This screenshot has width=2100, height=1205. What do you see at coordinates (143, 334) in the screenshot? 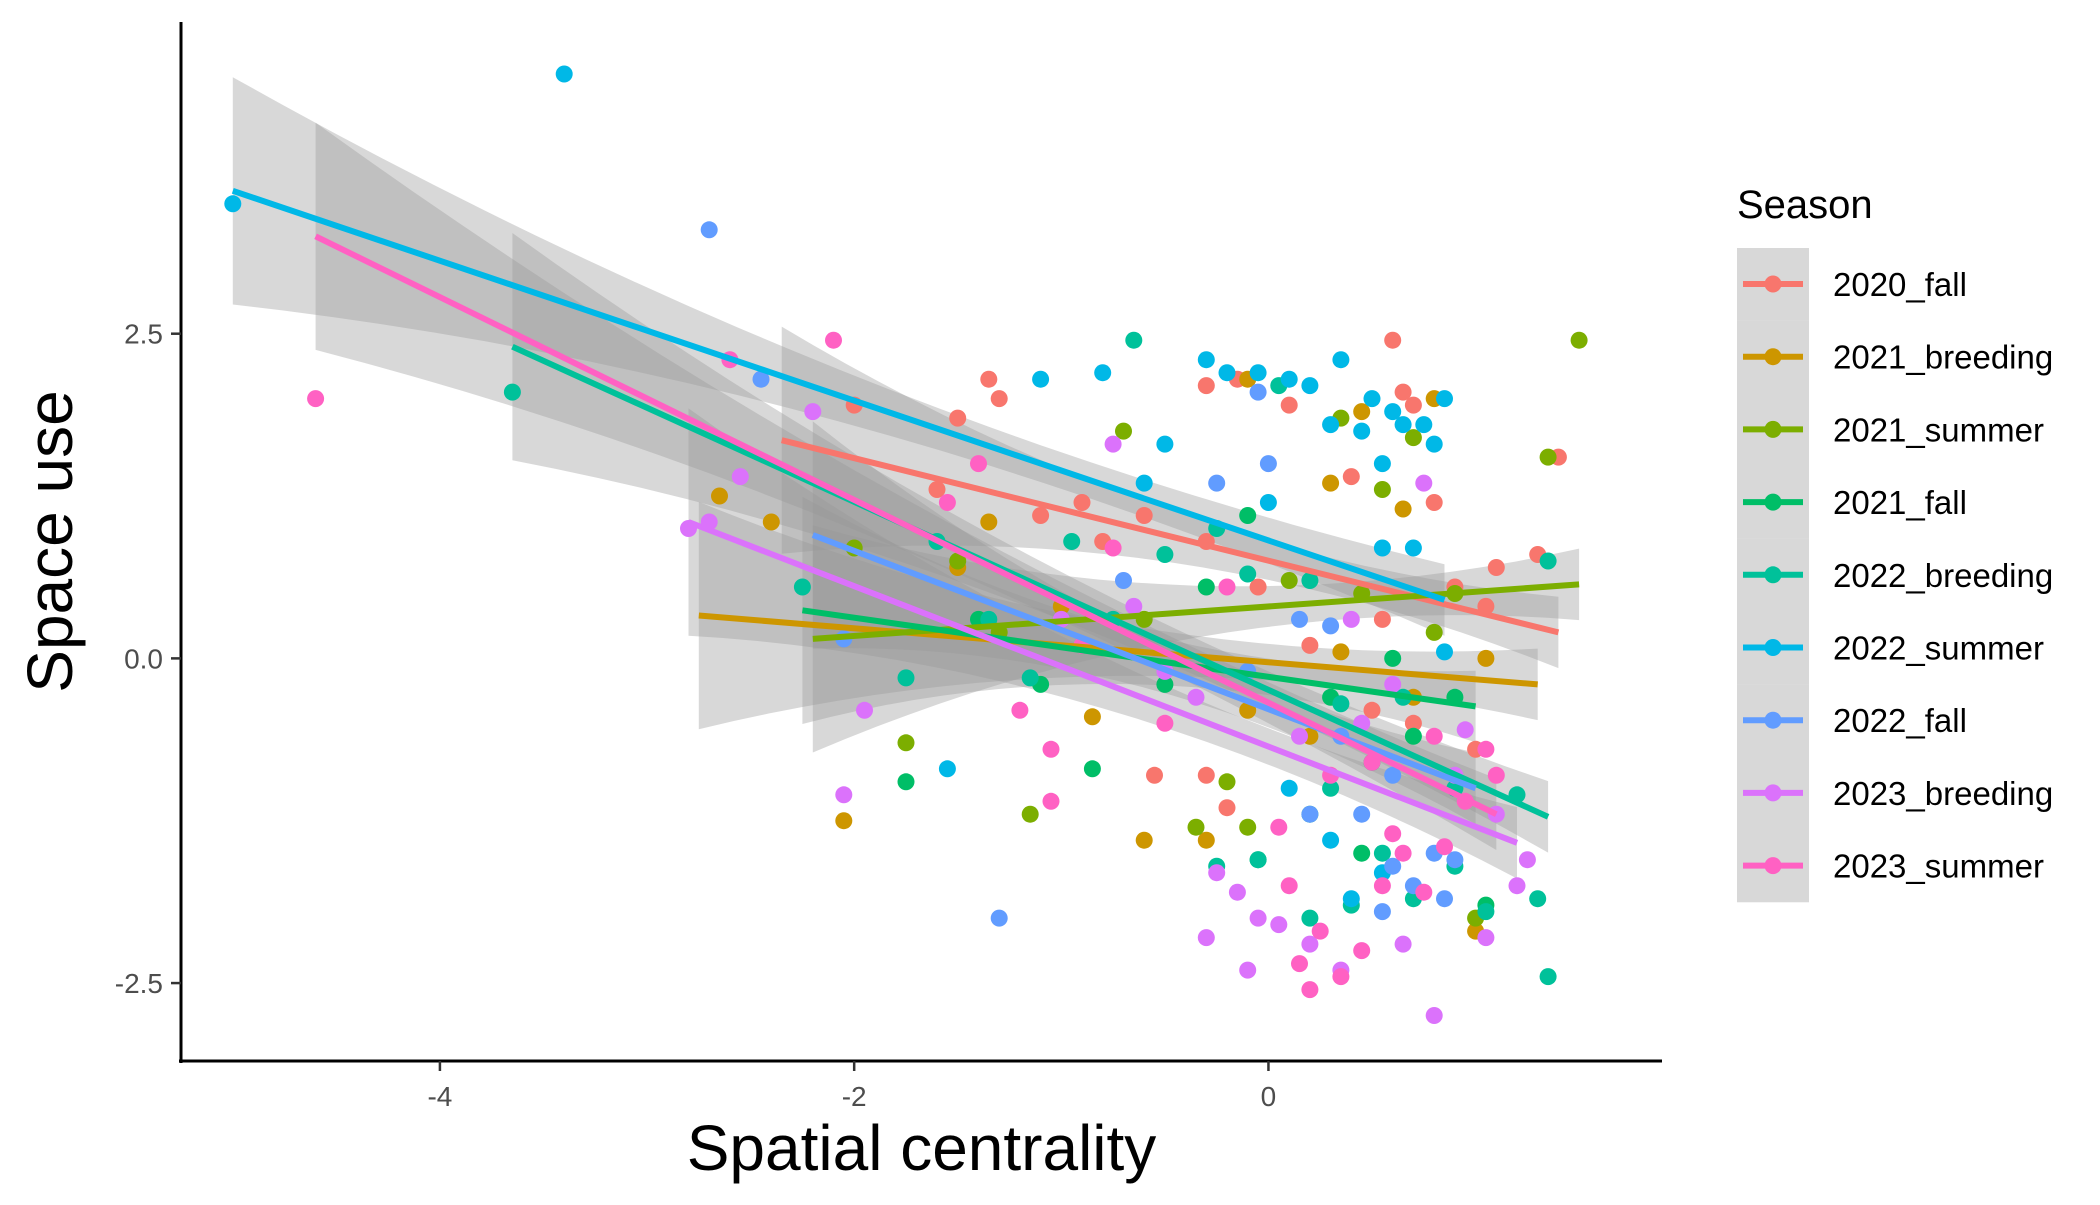
I see `y-tick-label: 2.5` at bounding box center [143, 334].